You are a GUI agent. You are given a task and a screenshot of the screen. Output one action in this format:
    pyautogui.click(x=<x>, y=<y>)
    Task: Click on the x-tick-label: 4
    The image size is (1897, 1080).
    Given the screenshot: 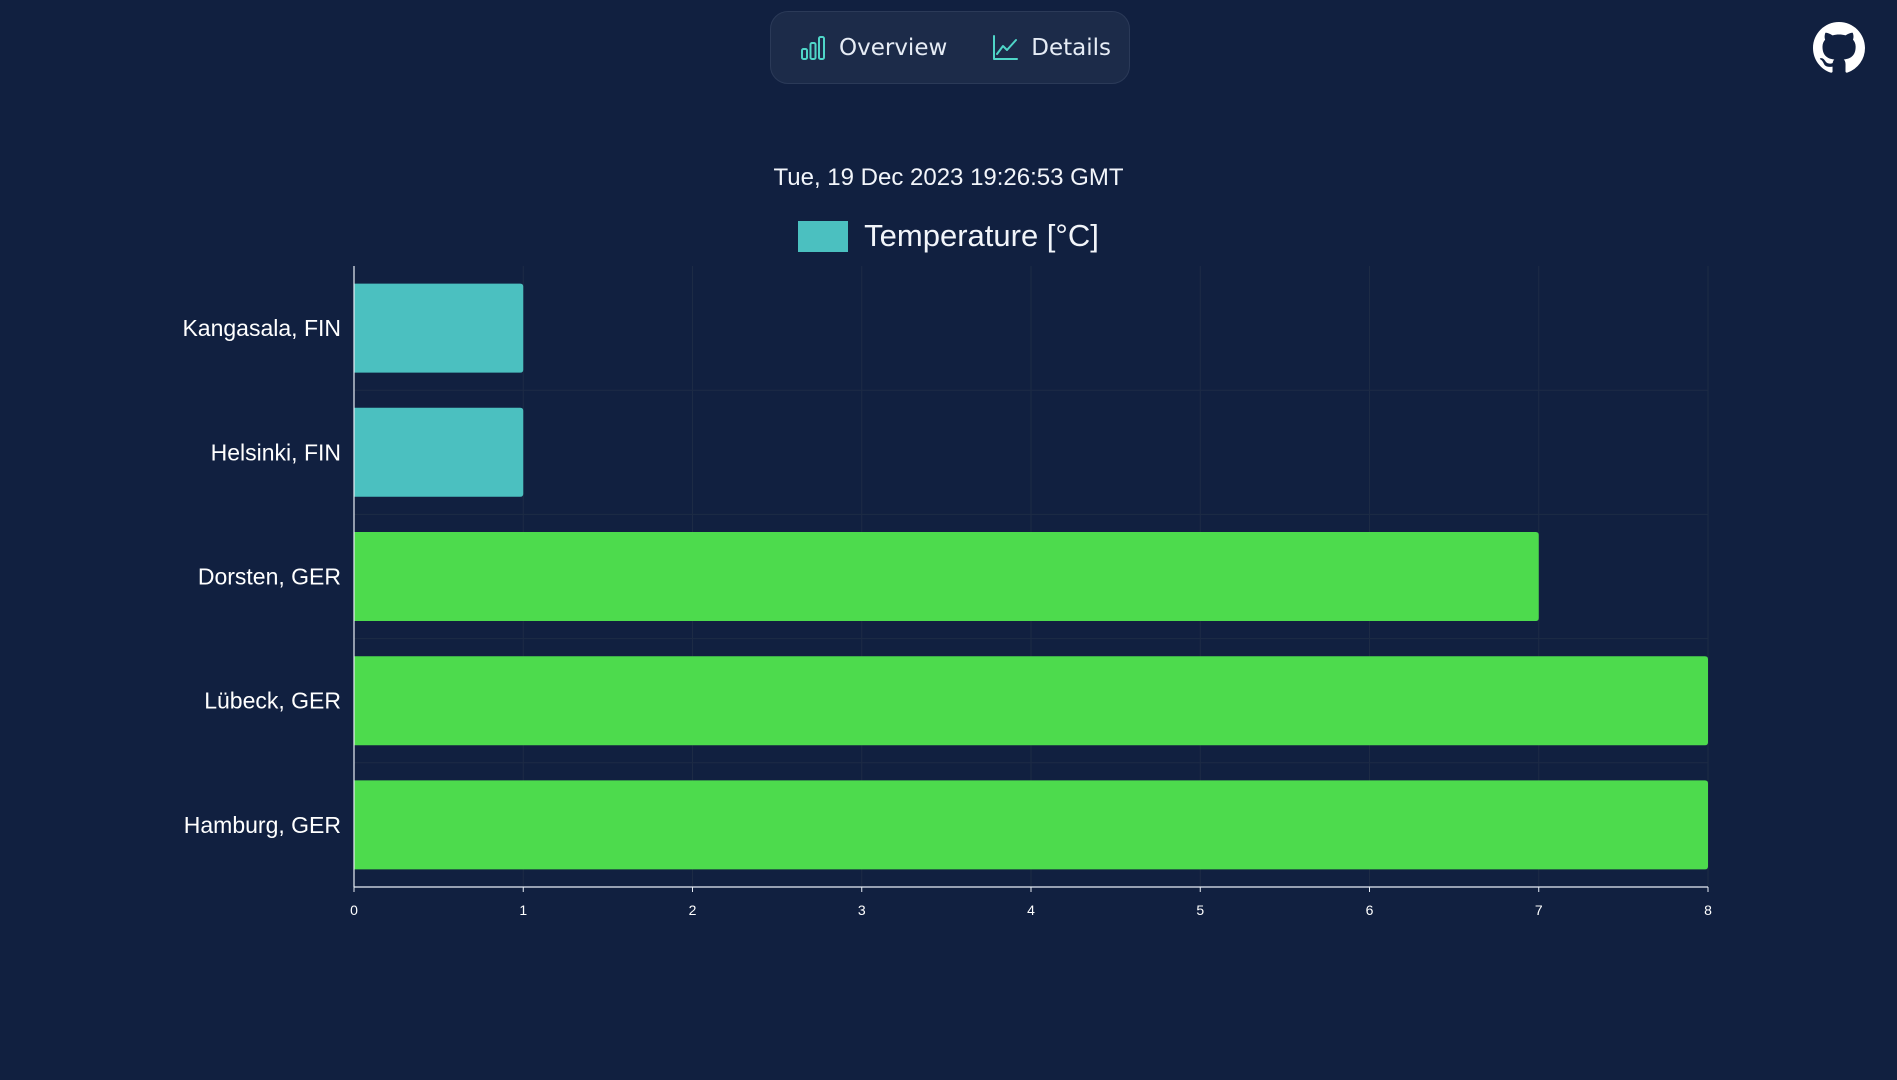 What is the action you would take?
    pyautogui.click(x=1031, y=910)
    